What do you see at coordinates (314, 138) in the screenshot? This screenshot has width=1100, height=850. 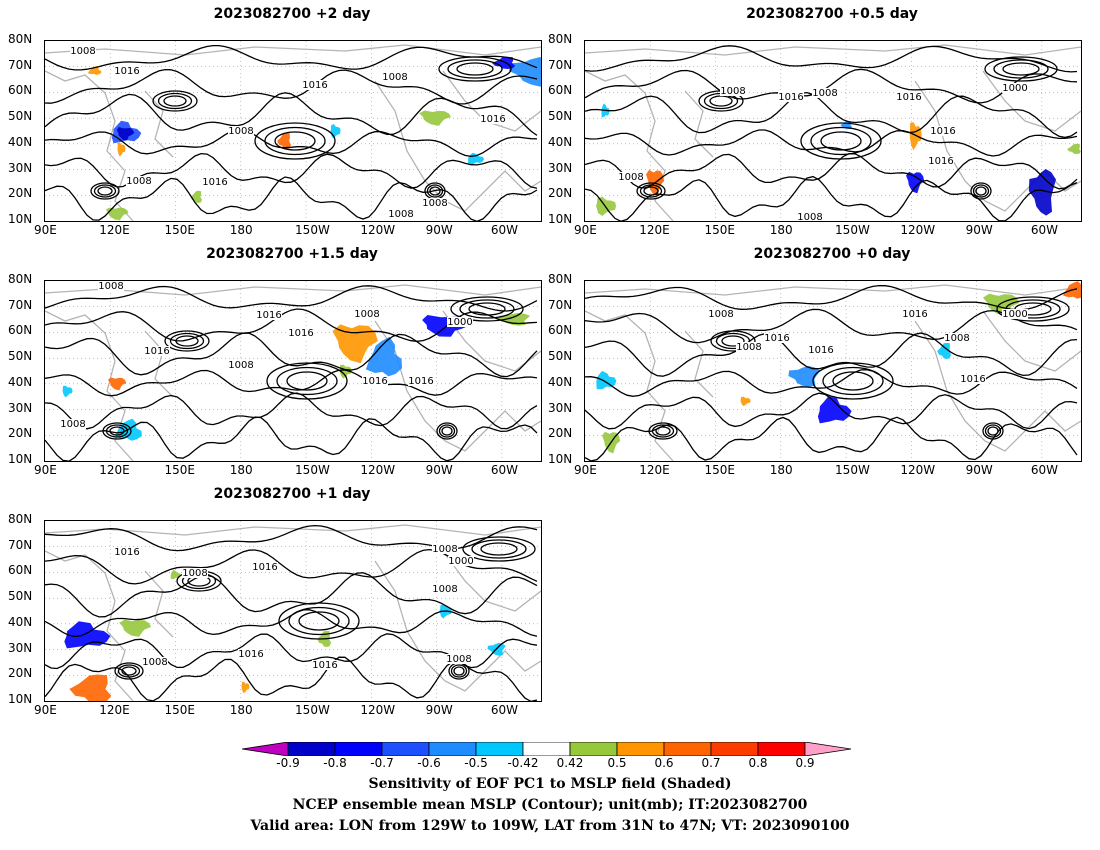 I see `sensitivity-shading` at bounding box center [314, 138].